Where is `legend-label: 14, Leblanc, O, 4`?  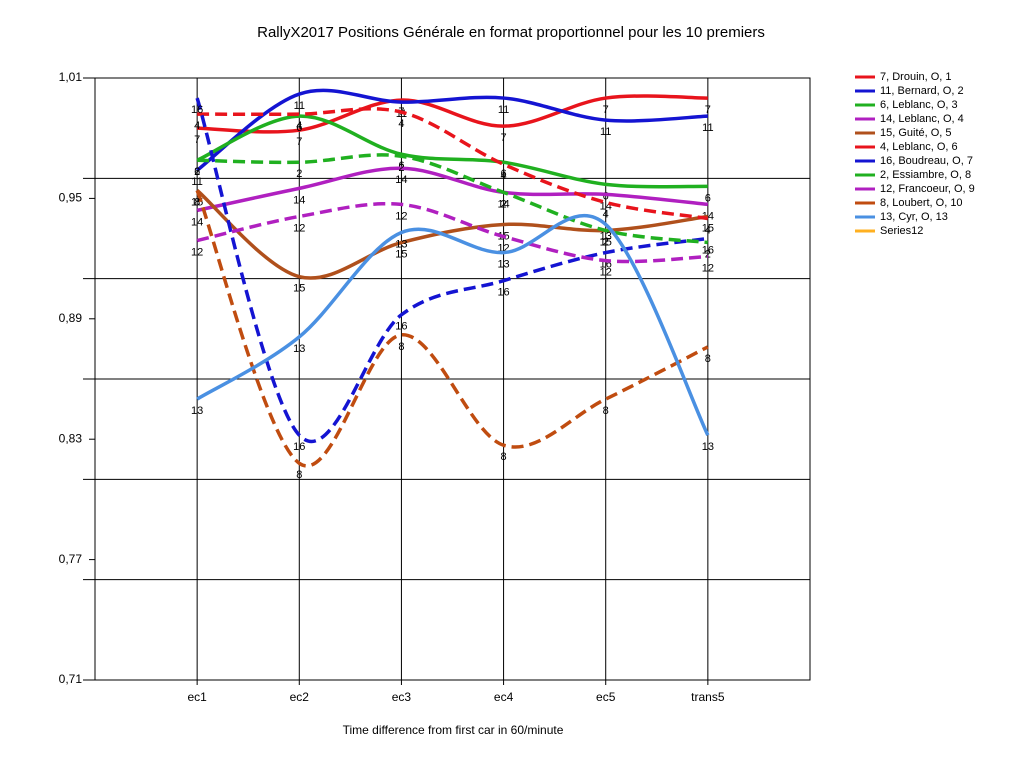 legend-label: 14, Leblanc, O, 4 is located at coordinates (922, 119).